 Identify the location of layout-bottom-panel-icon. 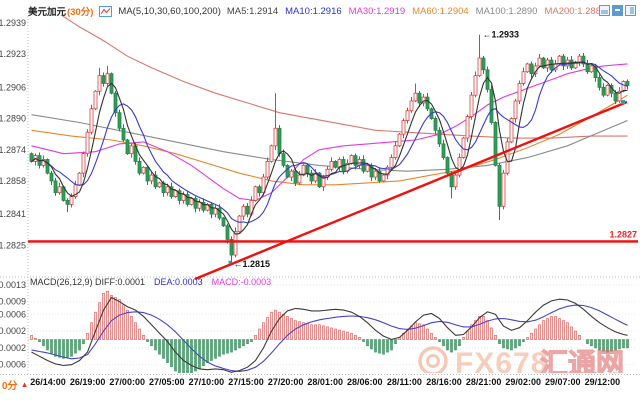
(604, 10).